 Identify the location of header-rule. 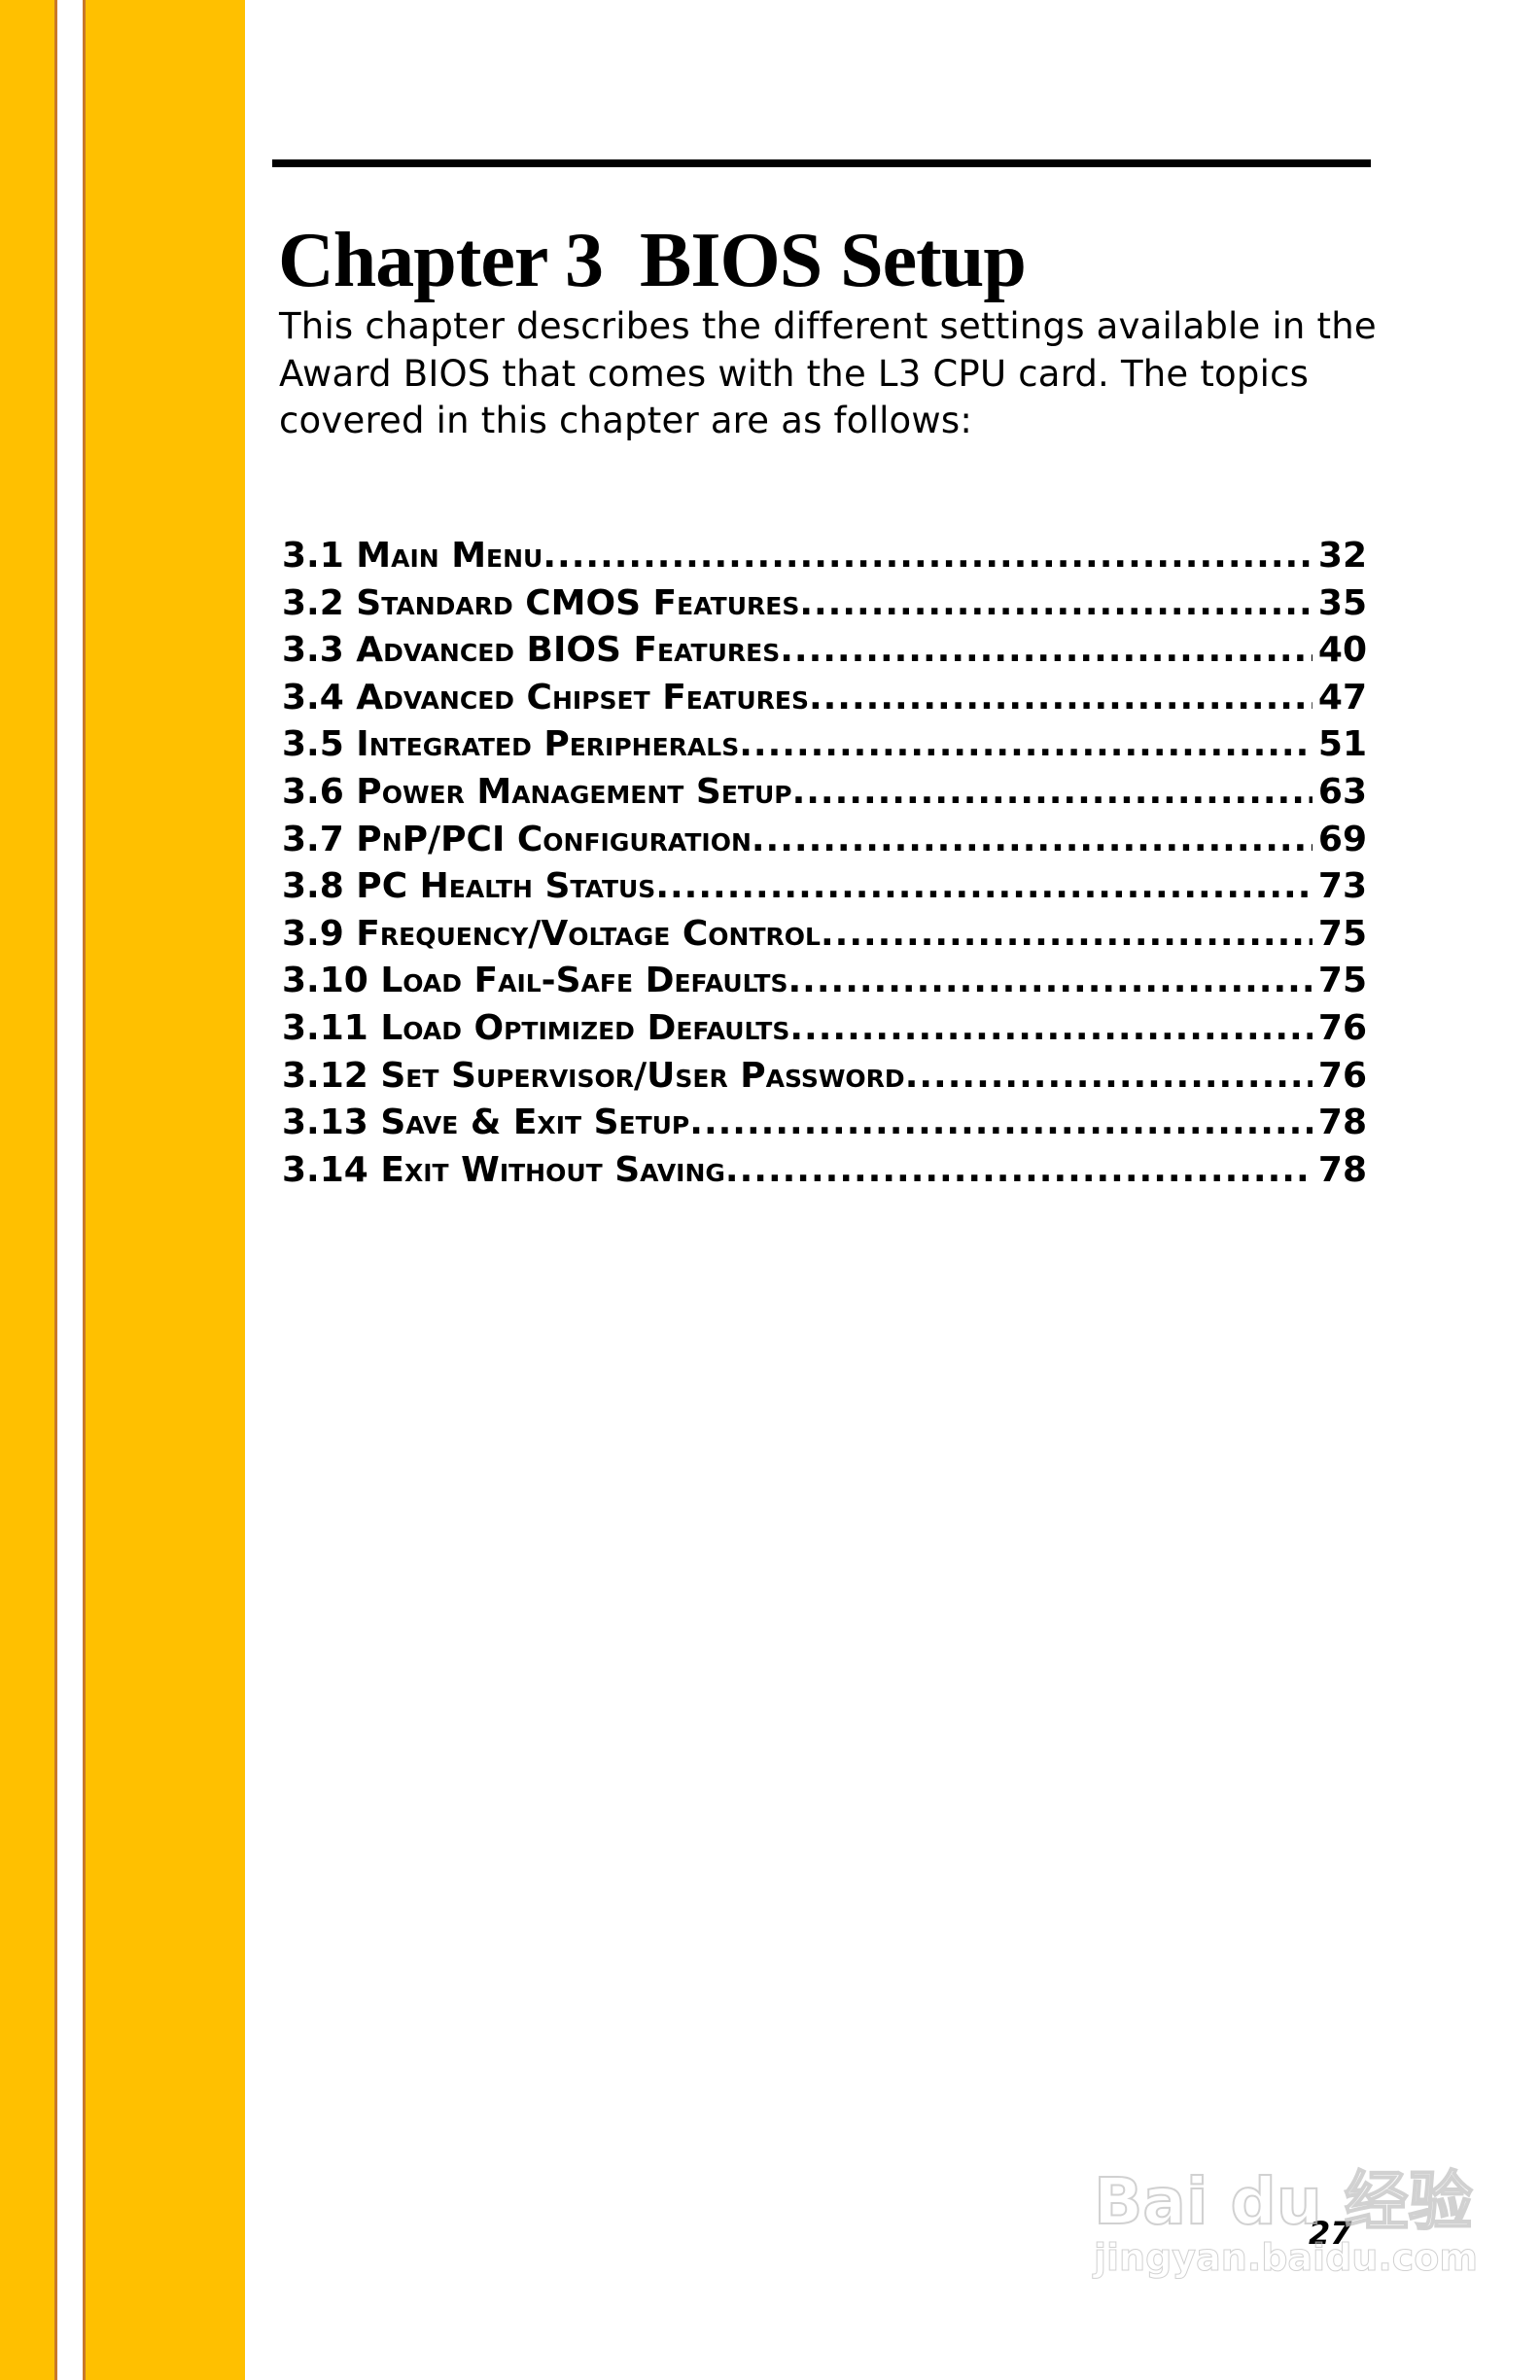
(821, 163).